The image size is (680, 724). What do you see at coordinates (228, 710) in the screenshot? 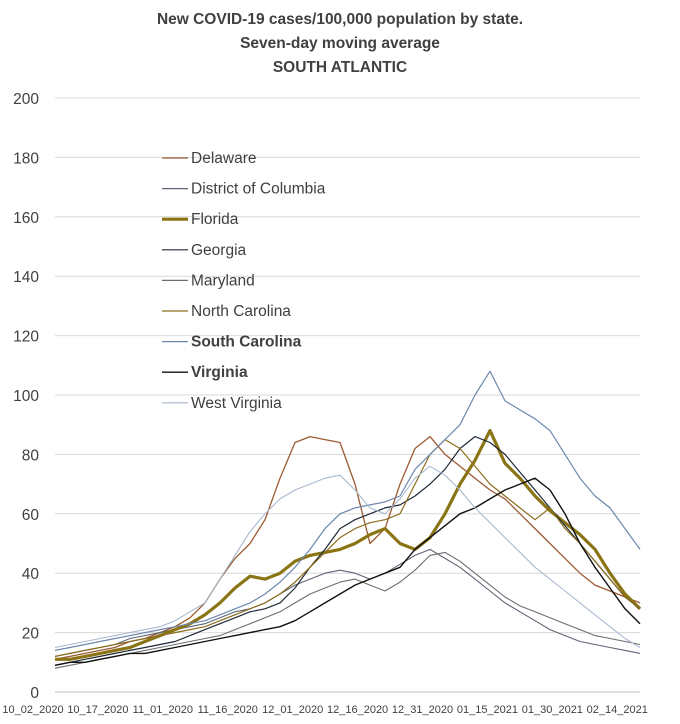
I see `x-tick-label-3: 11_16_2020` at bounding box center [228, 710].